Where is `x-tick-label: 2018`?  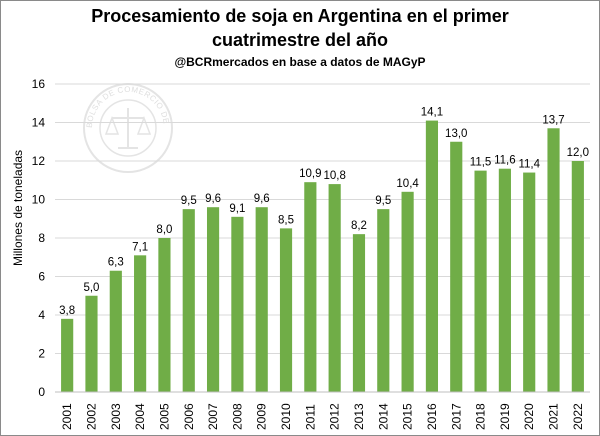 x-tick-label: 2018 is located at coordinates (481, 416).